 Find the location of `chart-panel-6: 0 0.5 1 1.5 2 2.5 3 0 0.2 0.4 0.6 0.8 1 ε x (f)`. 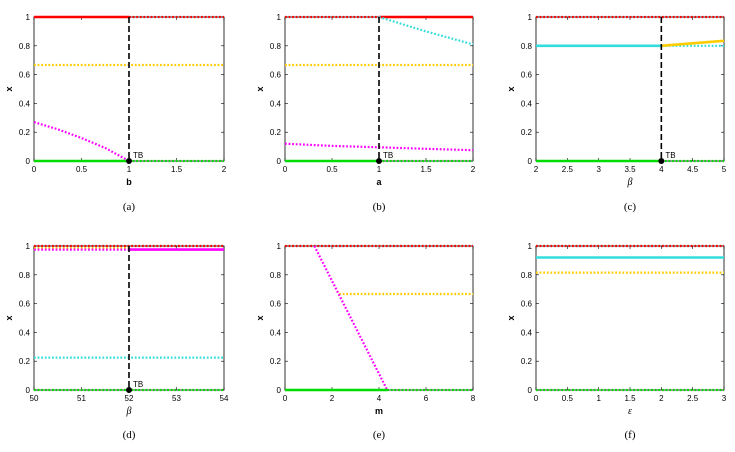

chart-panel-6: 0 0.5 1 1.5 2 2.5 3 0 0.2 0.4 0.6 0.8 1 ε x (f) is located at coordinates (616, 341).